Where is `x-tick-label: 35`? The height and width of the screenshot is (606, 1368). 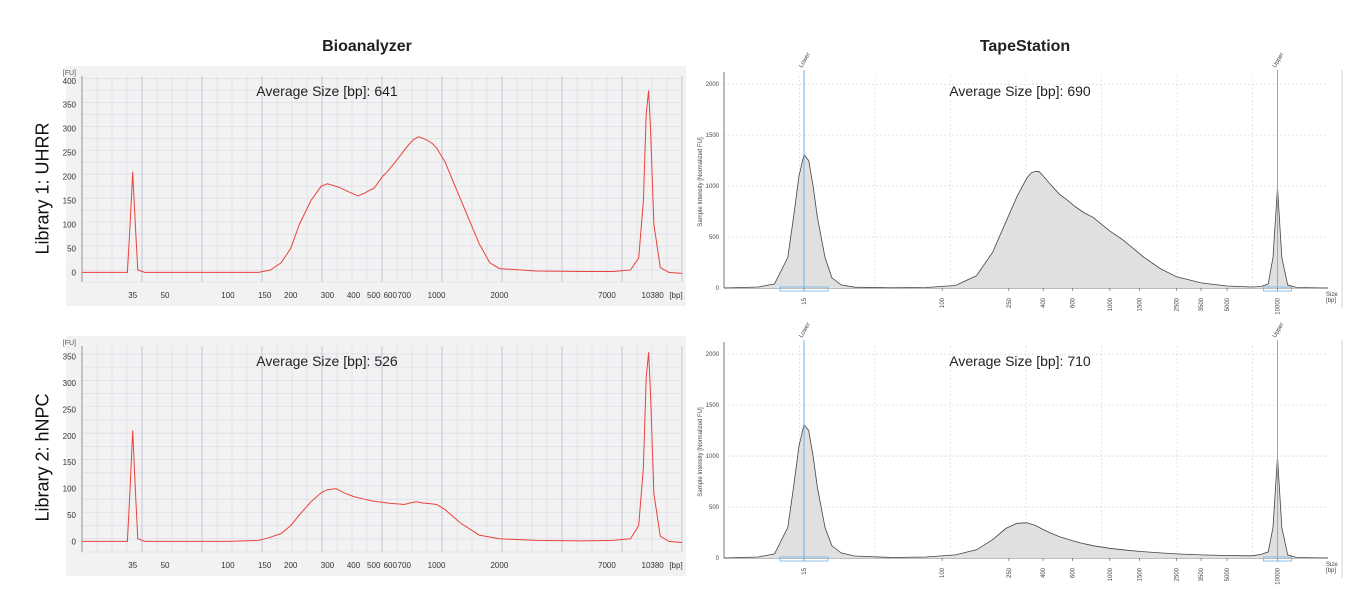 x-tick-label: 35 is located at coordinates (132, 565).